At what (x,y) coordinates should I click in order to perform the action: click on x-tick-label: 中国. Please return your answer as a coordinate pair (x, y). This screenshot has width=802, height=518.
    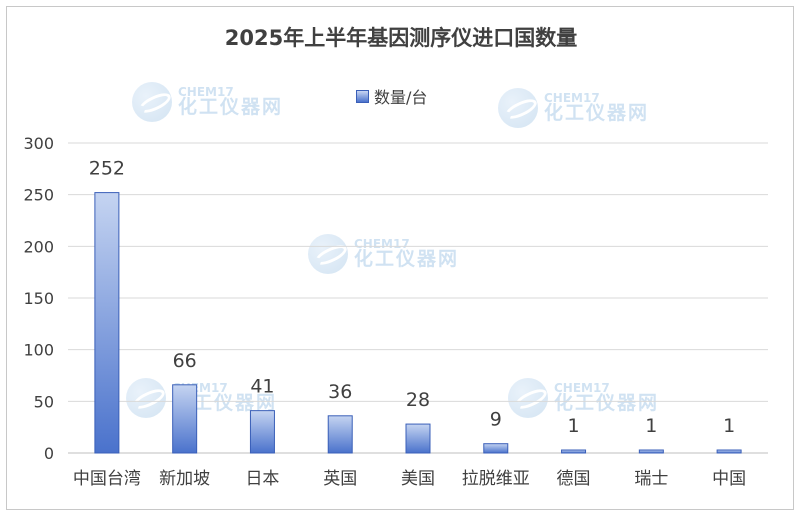
    Looking at the image, I should click on (729, 479).